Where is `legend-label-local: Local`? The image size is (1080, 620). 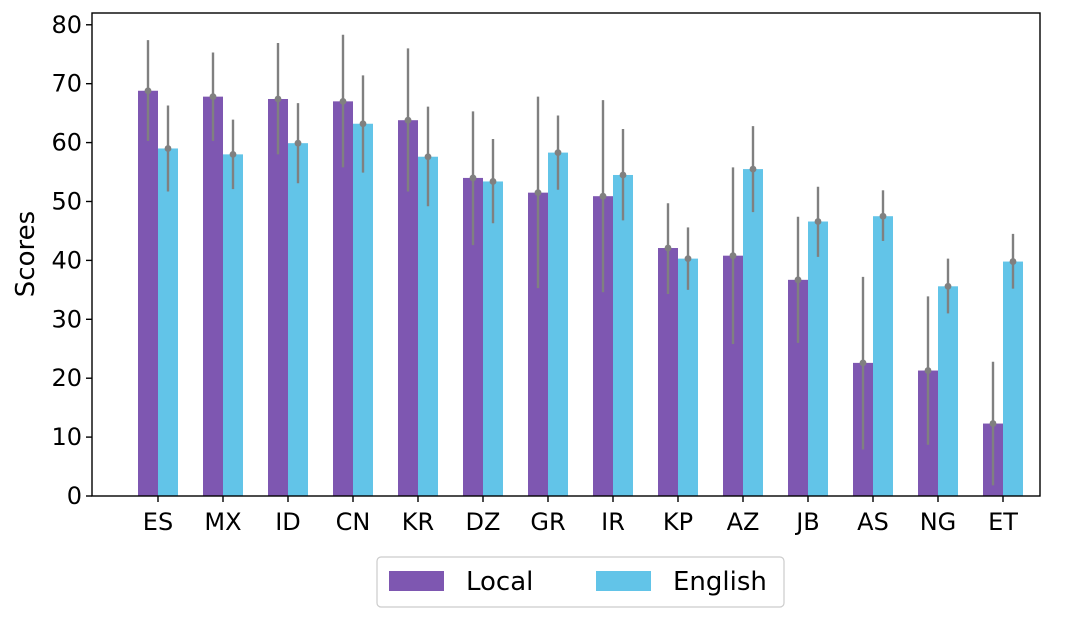 legend-label-local: Local is located at coordinates (499, 582).